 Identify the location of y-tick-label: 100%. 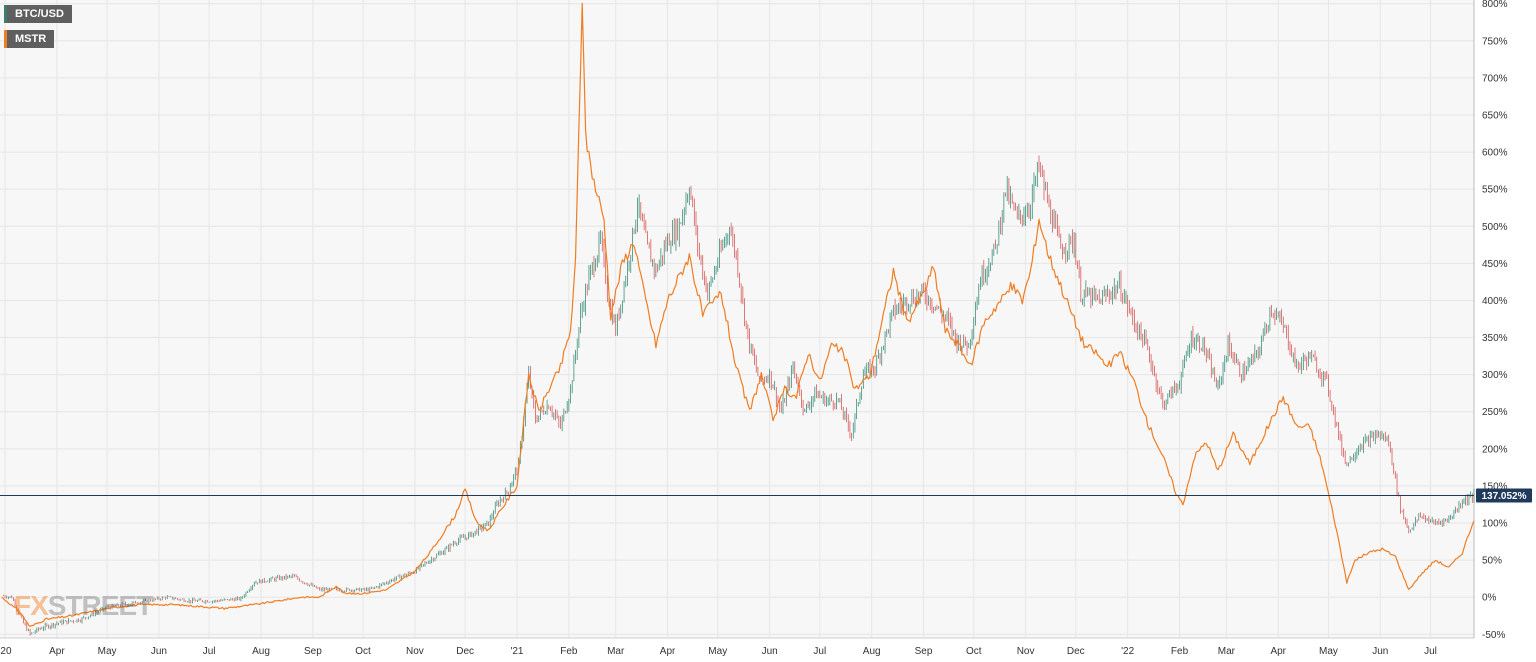
(1495, 524).